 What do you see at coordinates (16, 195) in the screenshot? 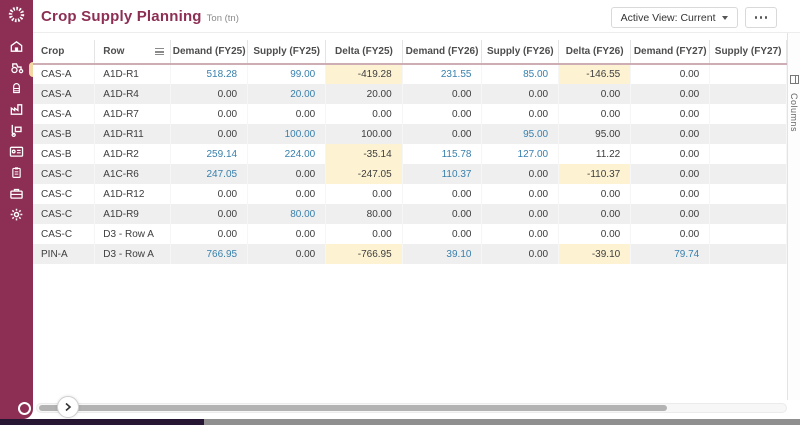
I see `sidebar-item-toolbox` at bounding box center [16, 195].